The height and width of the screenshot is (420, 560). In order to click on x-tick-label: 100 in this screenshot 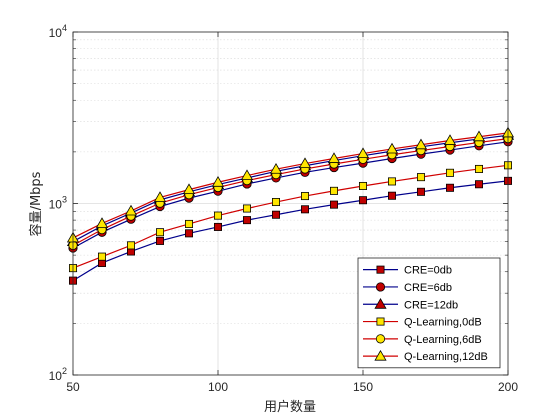, I will do `click(218, 387)`.